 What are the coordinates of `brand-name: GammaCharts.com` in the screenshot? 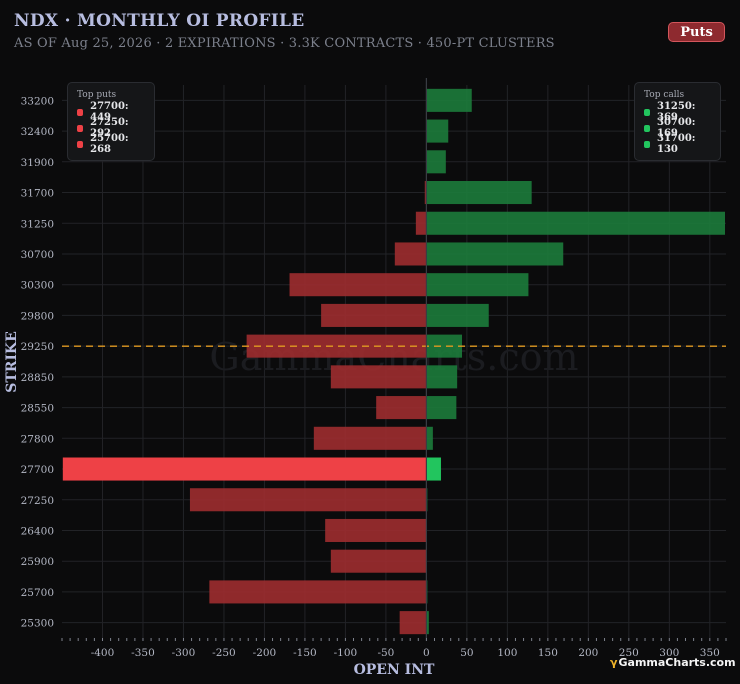 It's located at (677, 662).